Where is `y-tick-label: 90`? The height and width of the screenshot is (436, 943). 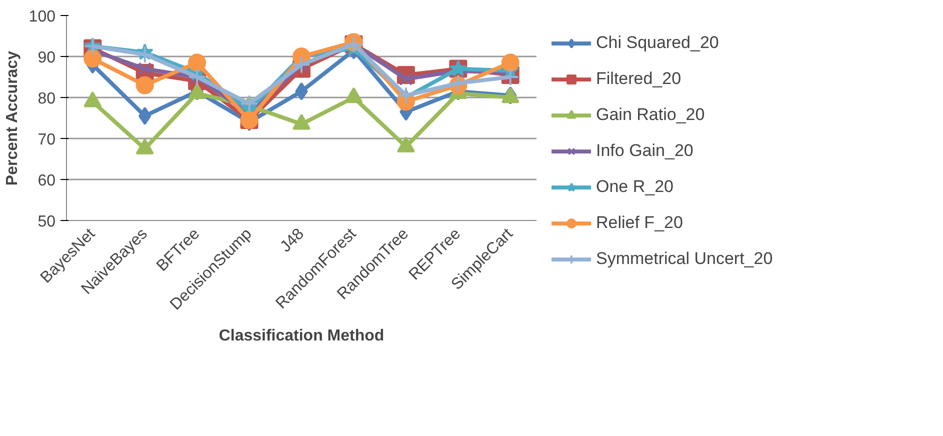 y-tick-label: 90 is located at coordinates (47, 58).